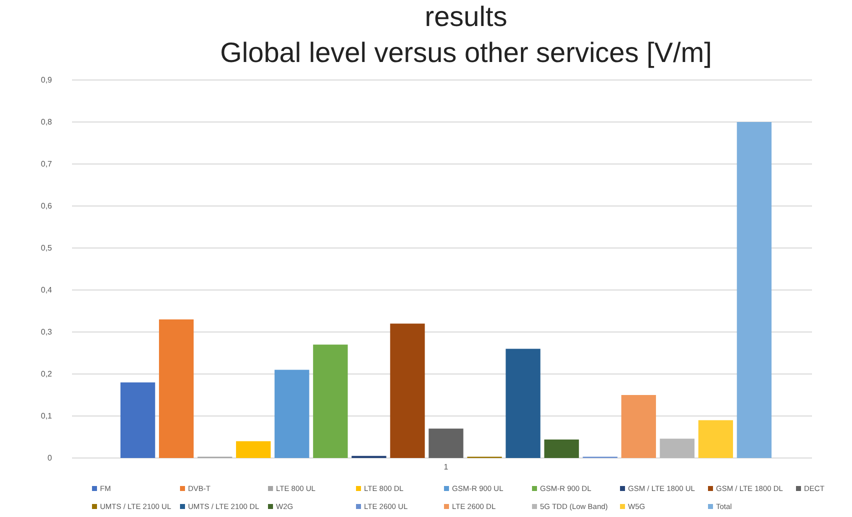 Image resolution: width=852 pixels, height=517 pixels. Describe the element at coordinates (46, 332) in the screenshot. I see `y-tick-label: 0,3` at that location.